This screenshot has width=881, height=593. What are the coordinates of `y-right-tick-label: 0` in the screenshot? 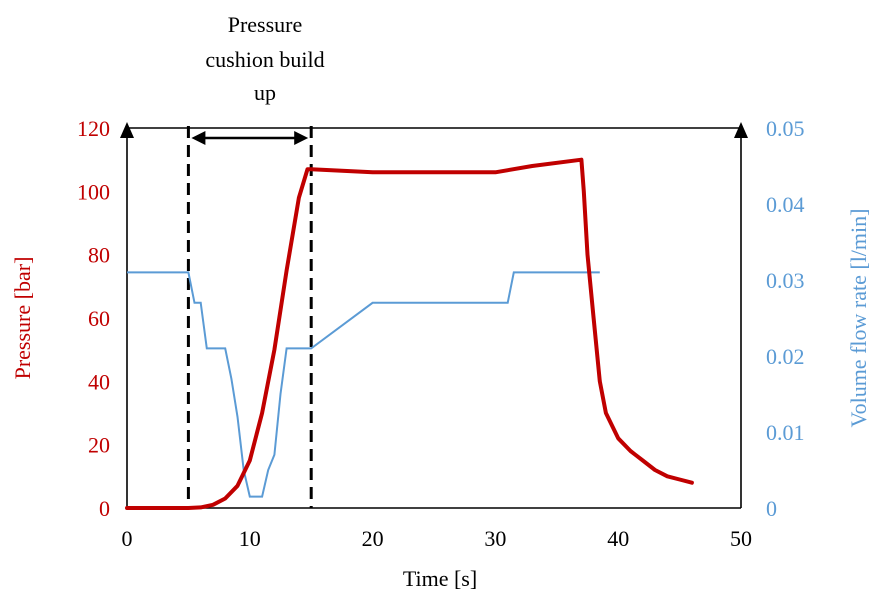 It's located at (771, 508).